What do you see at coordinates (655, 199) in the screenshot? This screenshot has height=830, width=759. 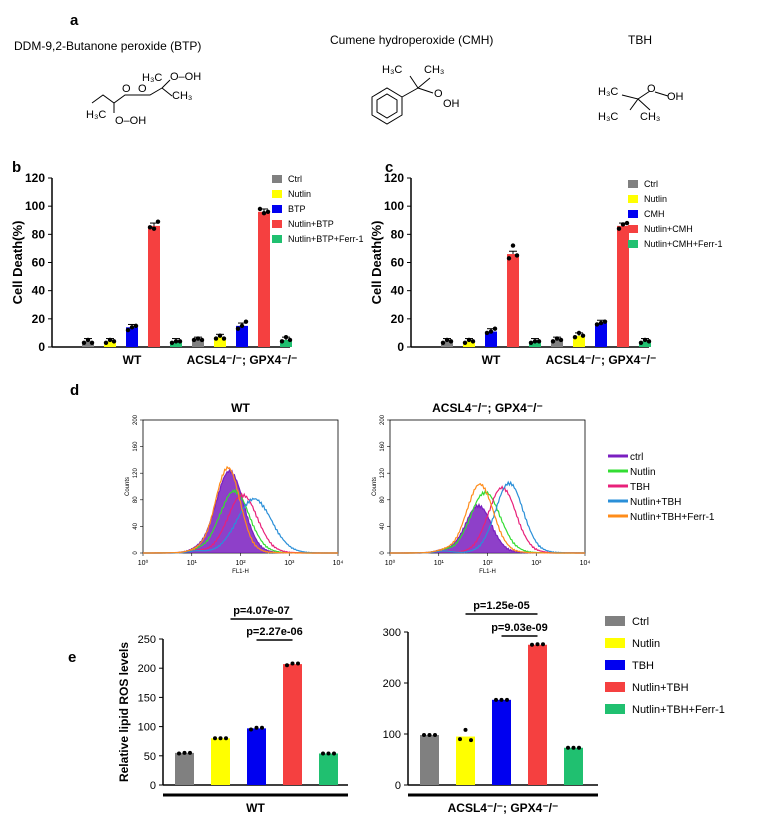 I see `c-legend-label: Nutlin` at bounding box center [655, 199].